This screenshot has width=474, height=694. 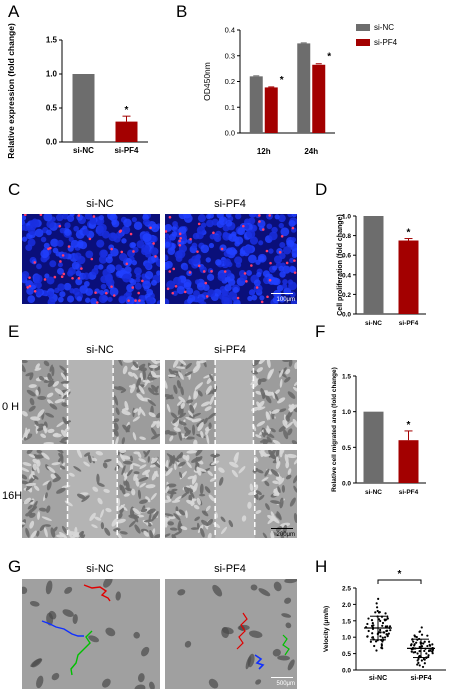 I want to click on x-tick-label-12h: 12h, so click(x=264, y=151).